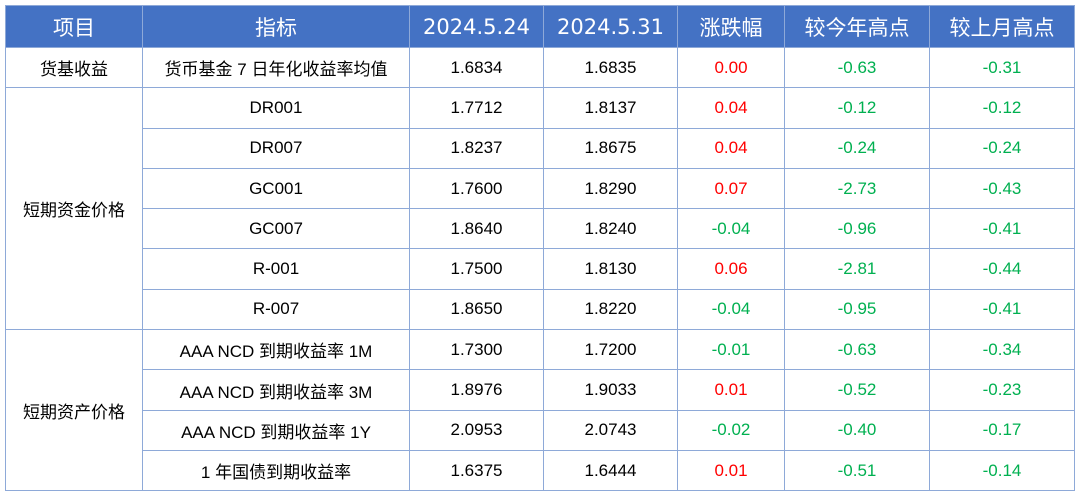 The image size is (1080, 491). What do you see at coordinates (1002, 269) in the screenshot?
I see `vs-month-high-cell: -0.44` at bounding box center [1002, 269].